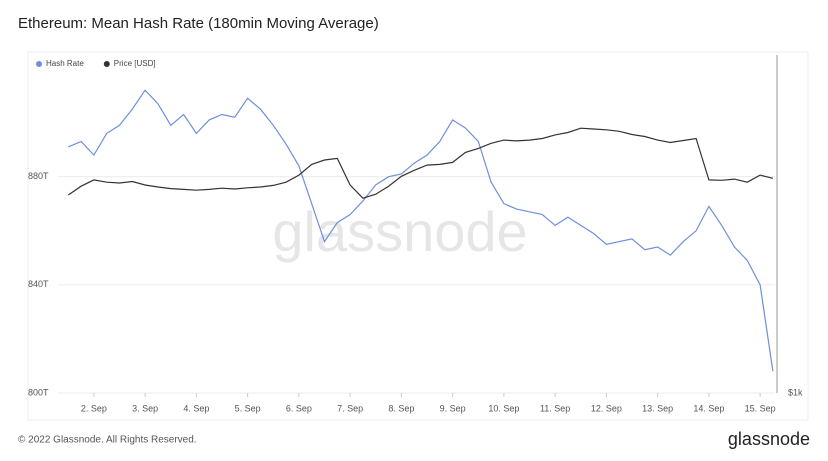 The width and height of the screenshot is (828, 461). I want to click on x-tick-label: 14. Sep, so click(708, 408).